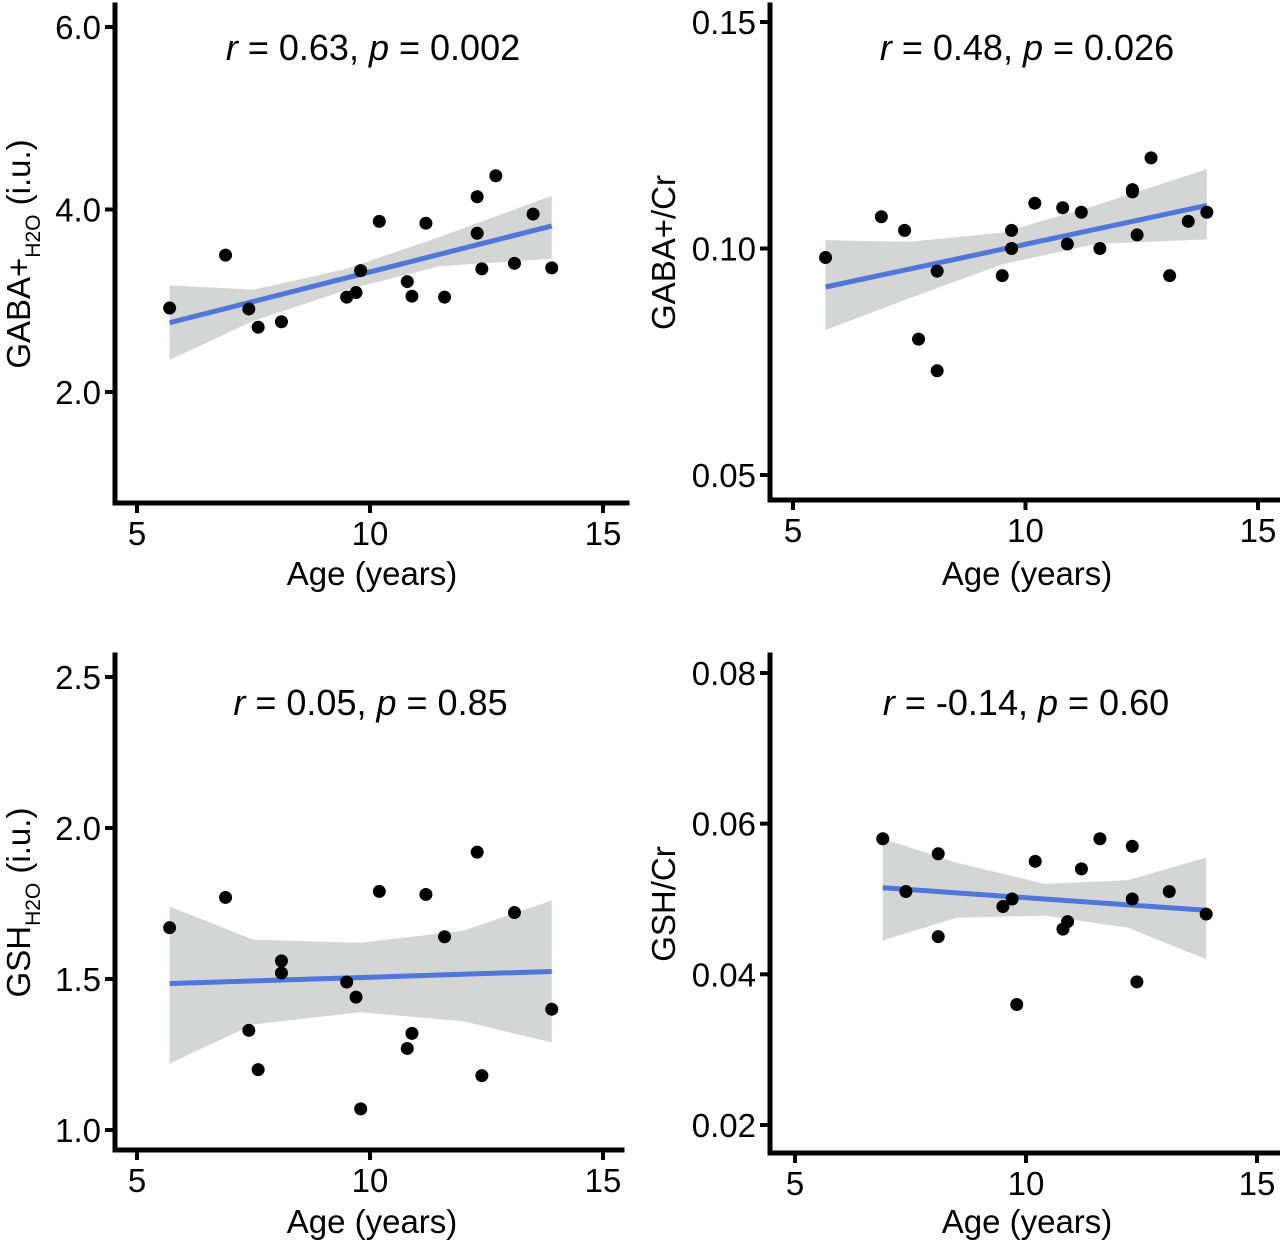 The width and height of the screenshot is (1280, 1245). Describe the element at coordinates (78, 677) in the screenshot. I see `y-tick-label: 2.5` at that location.